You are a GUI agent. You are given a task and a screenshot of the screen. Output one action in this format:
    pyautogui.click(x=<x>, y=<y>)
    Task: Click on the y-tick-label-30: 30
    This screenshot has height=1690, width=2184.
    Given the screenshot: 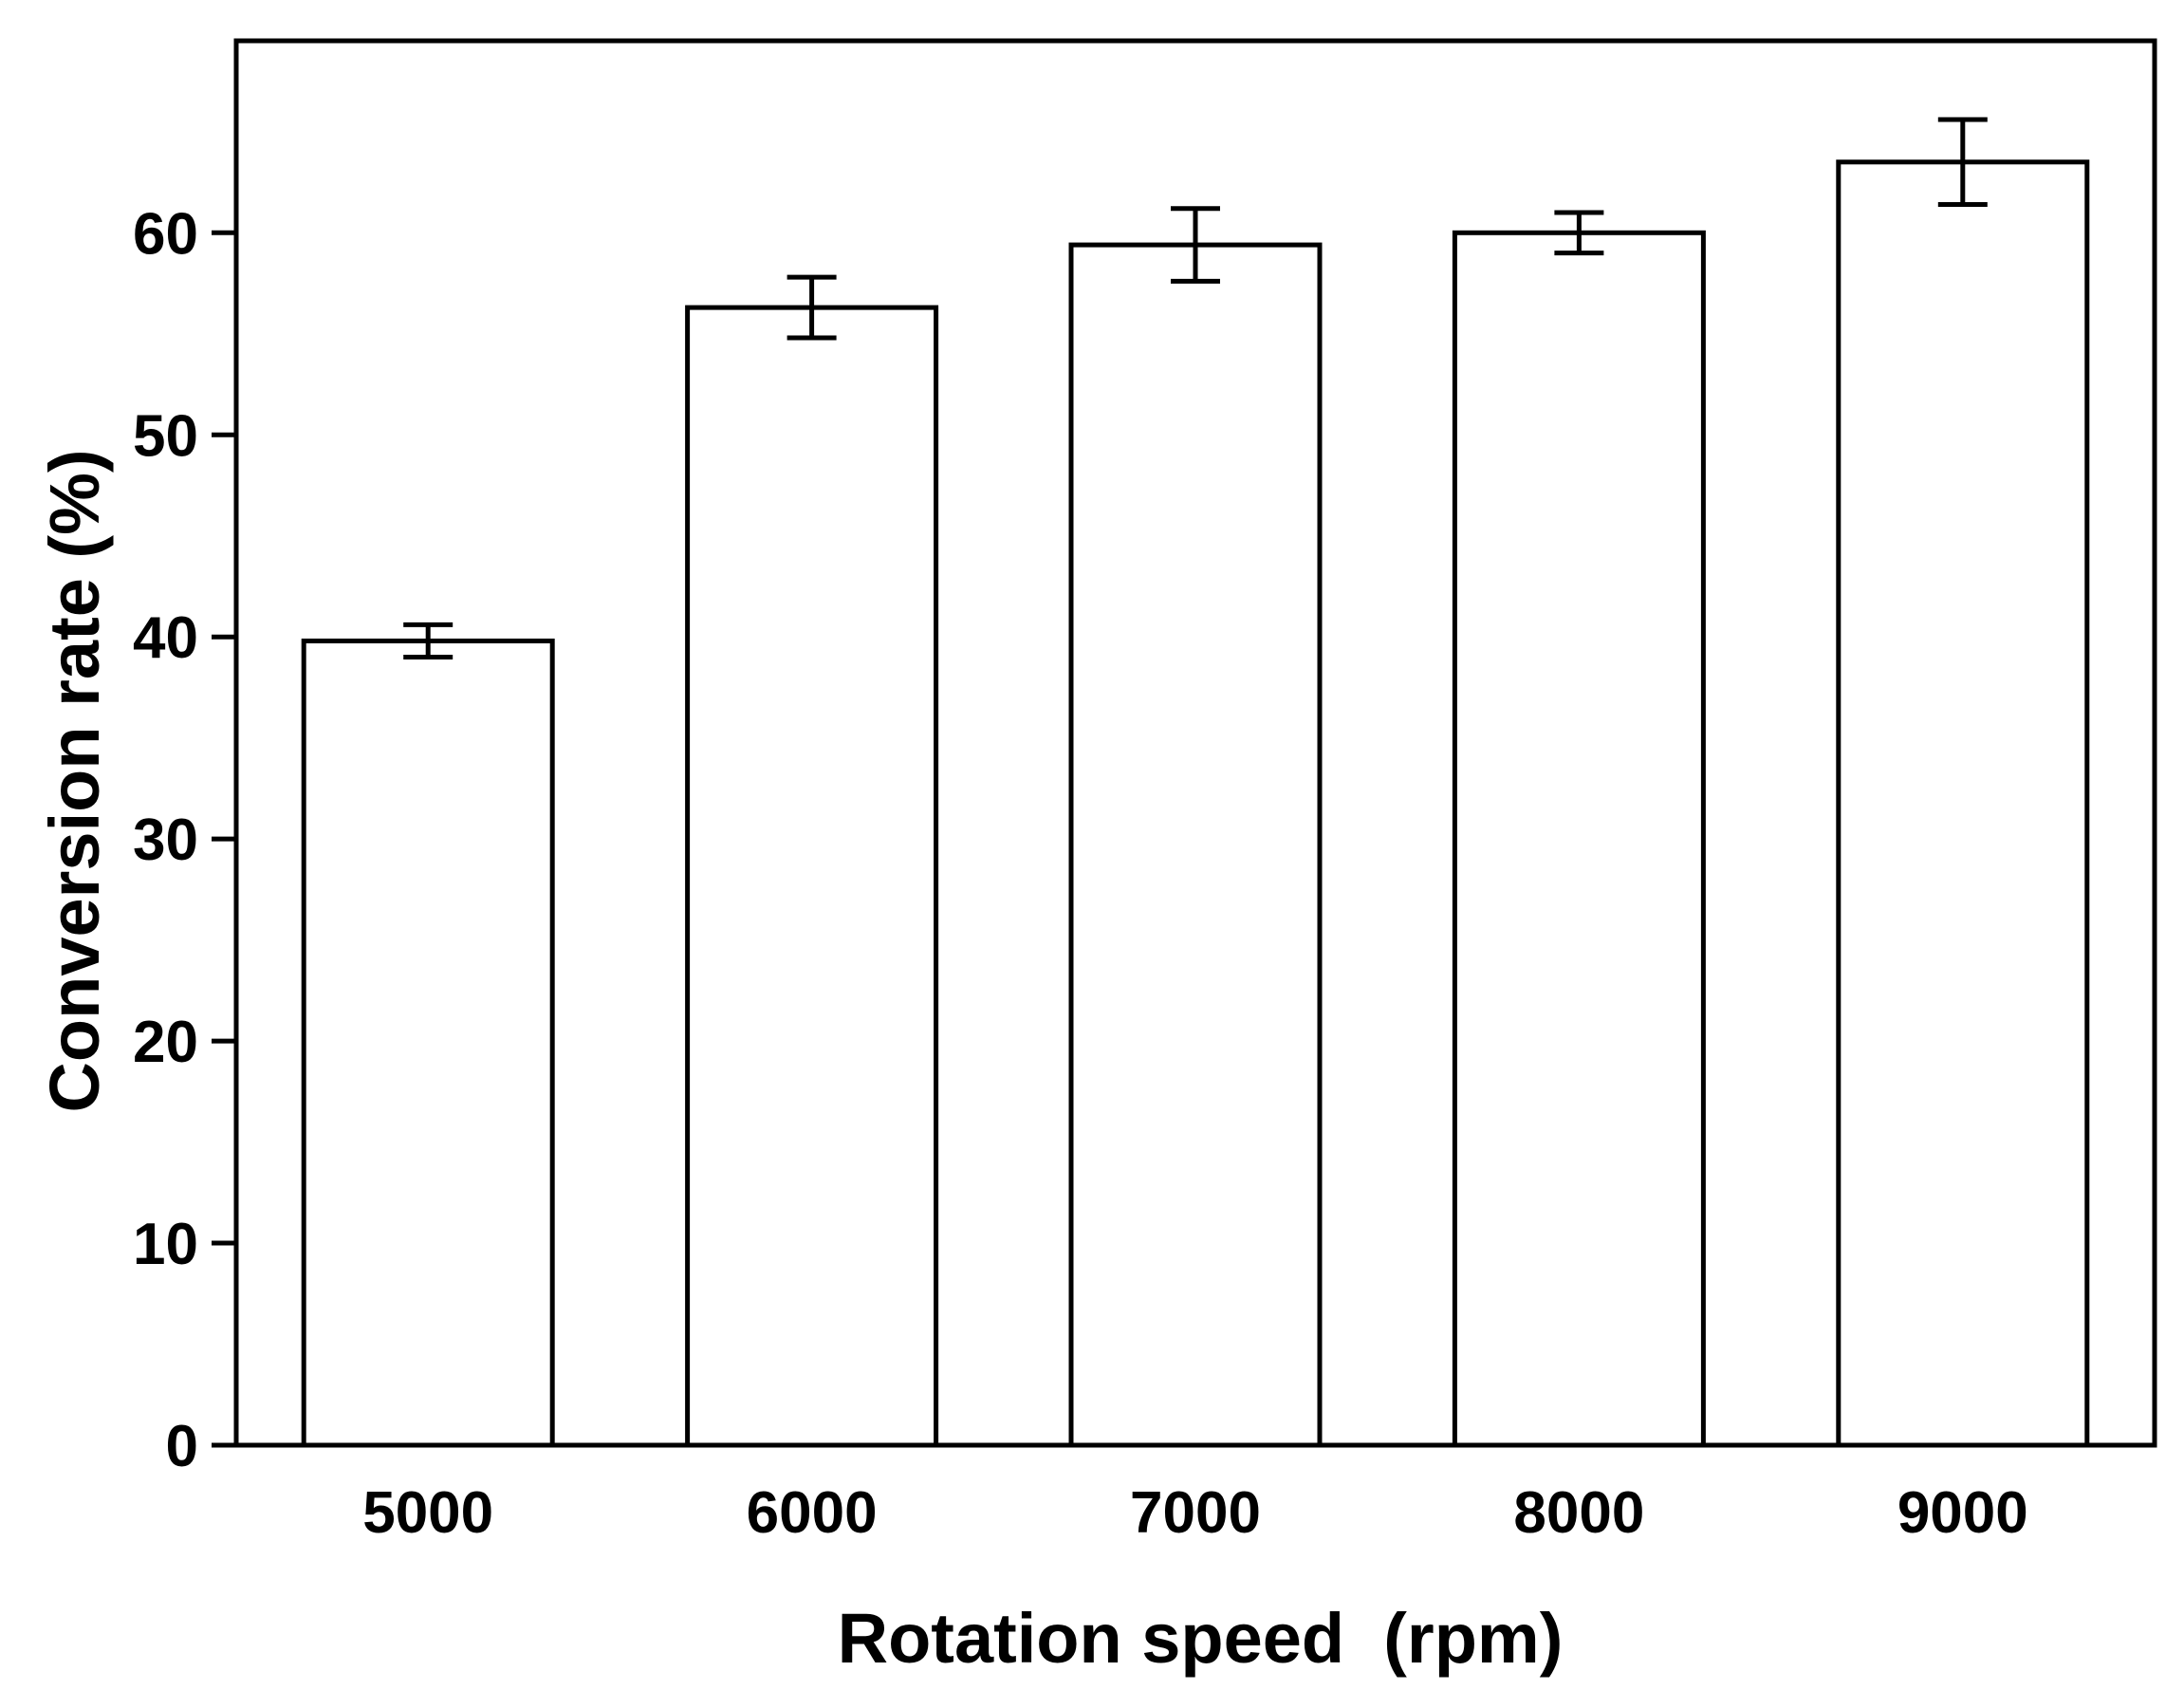 What is the action you would take?
    pyautogui.click(x=165, y=840)
    